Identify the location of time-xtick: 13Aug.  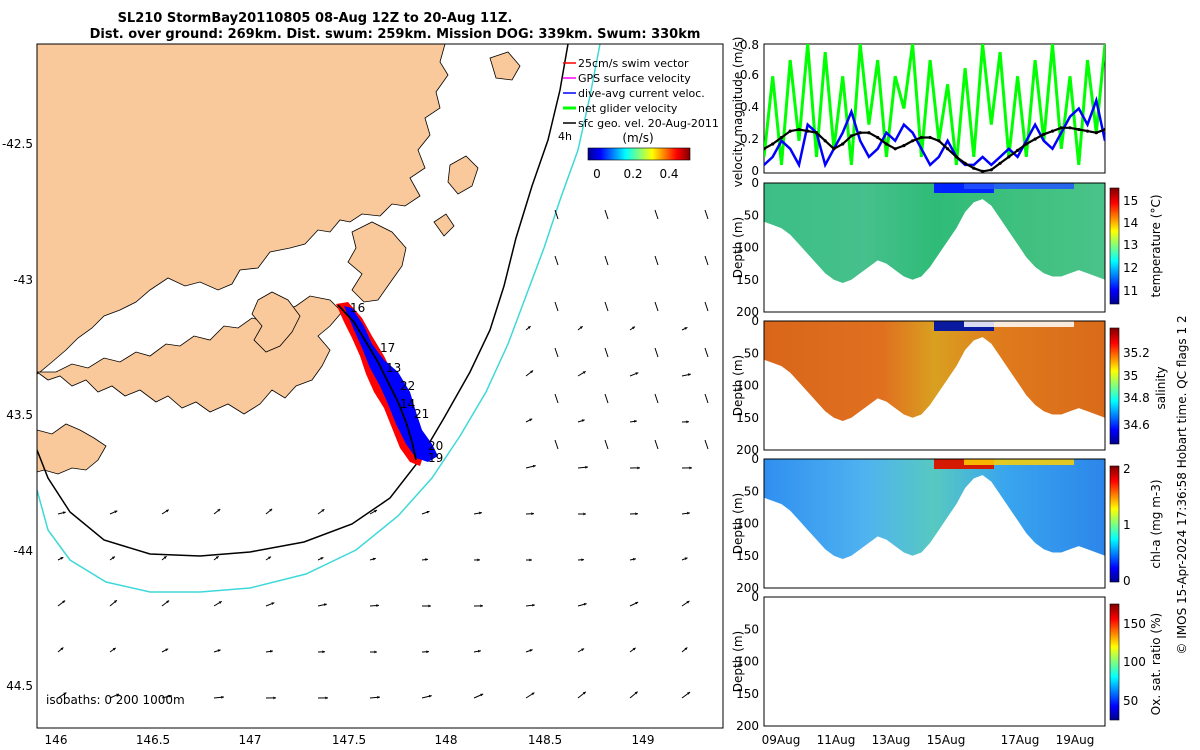
(891, 740).